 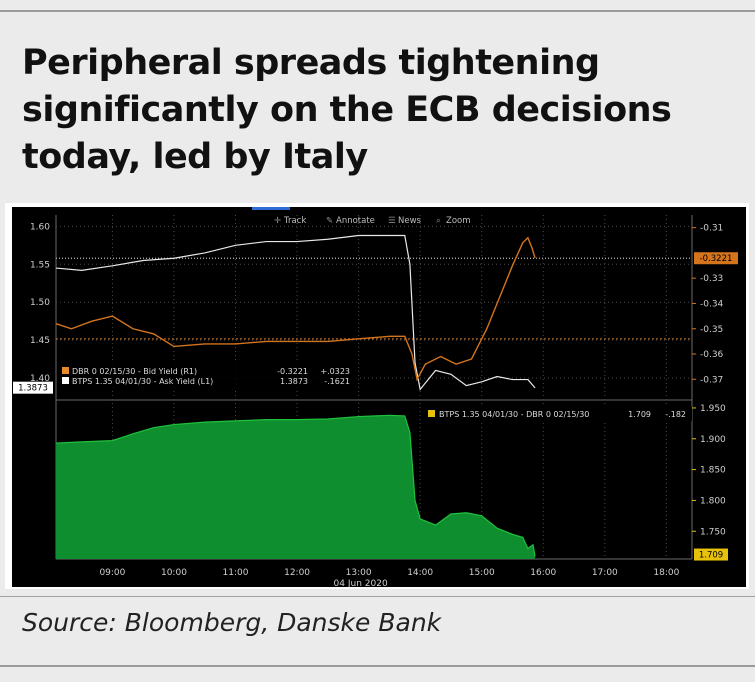 I want to click on legend-last: -0.3221, so click(x=292, y=371).